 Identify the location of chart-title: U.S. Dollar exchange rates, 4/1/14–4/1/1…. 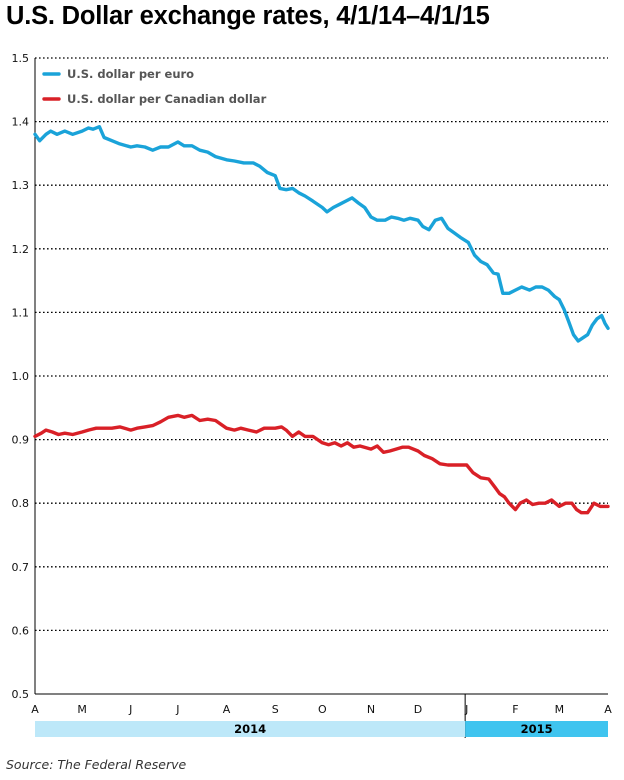
(248, 16).